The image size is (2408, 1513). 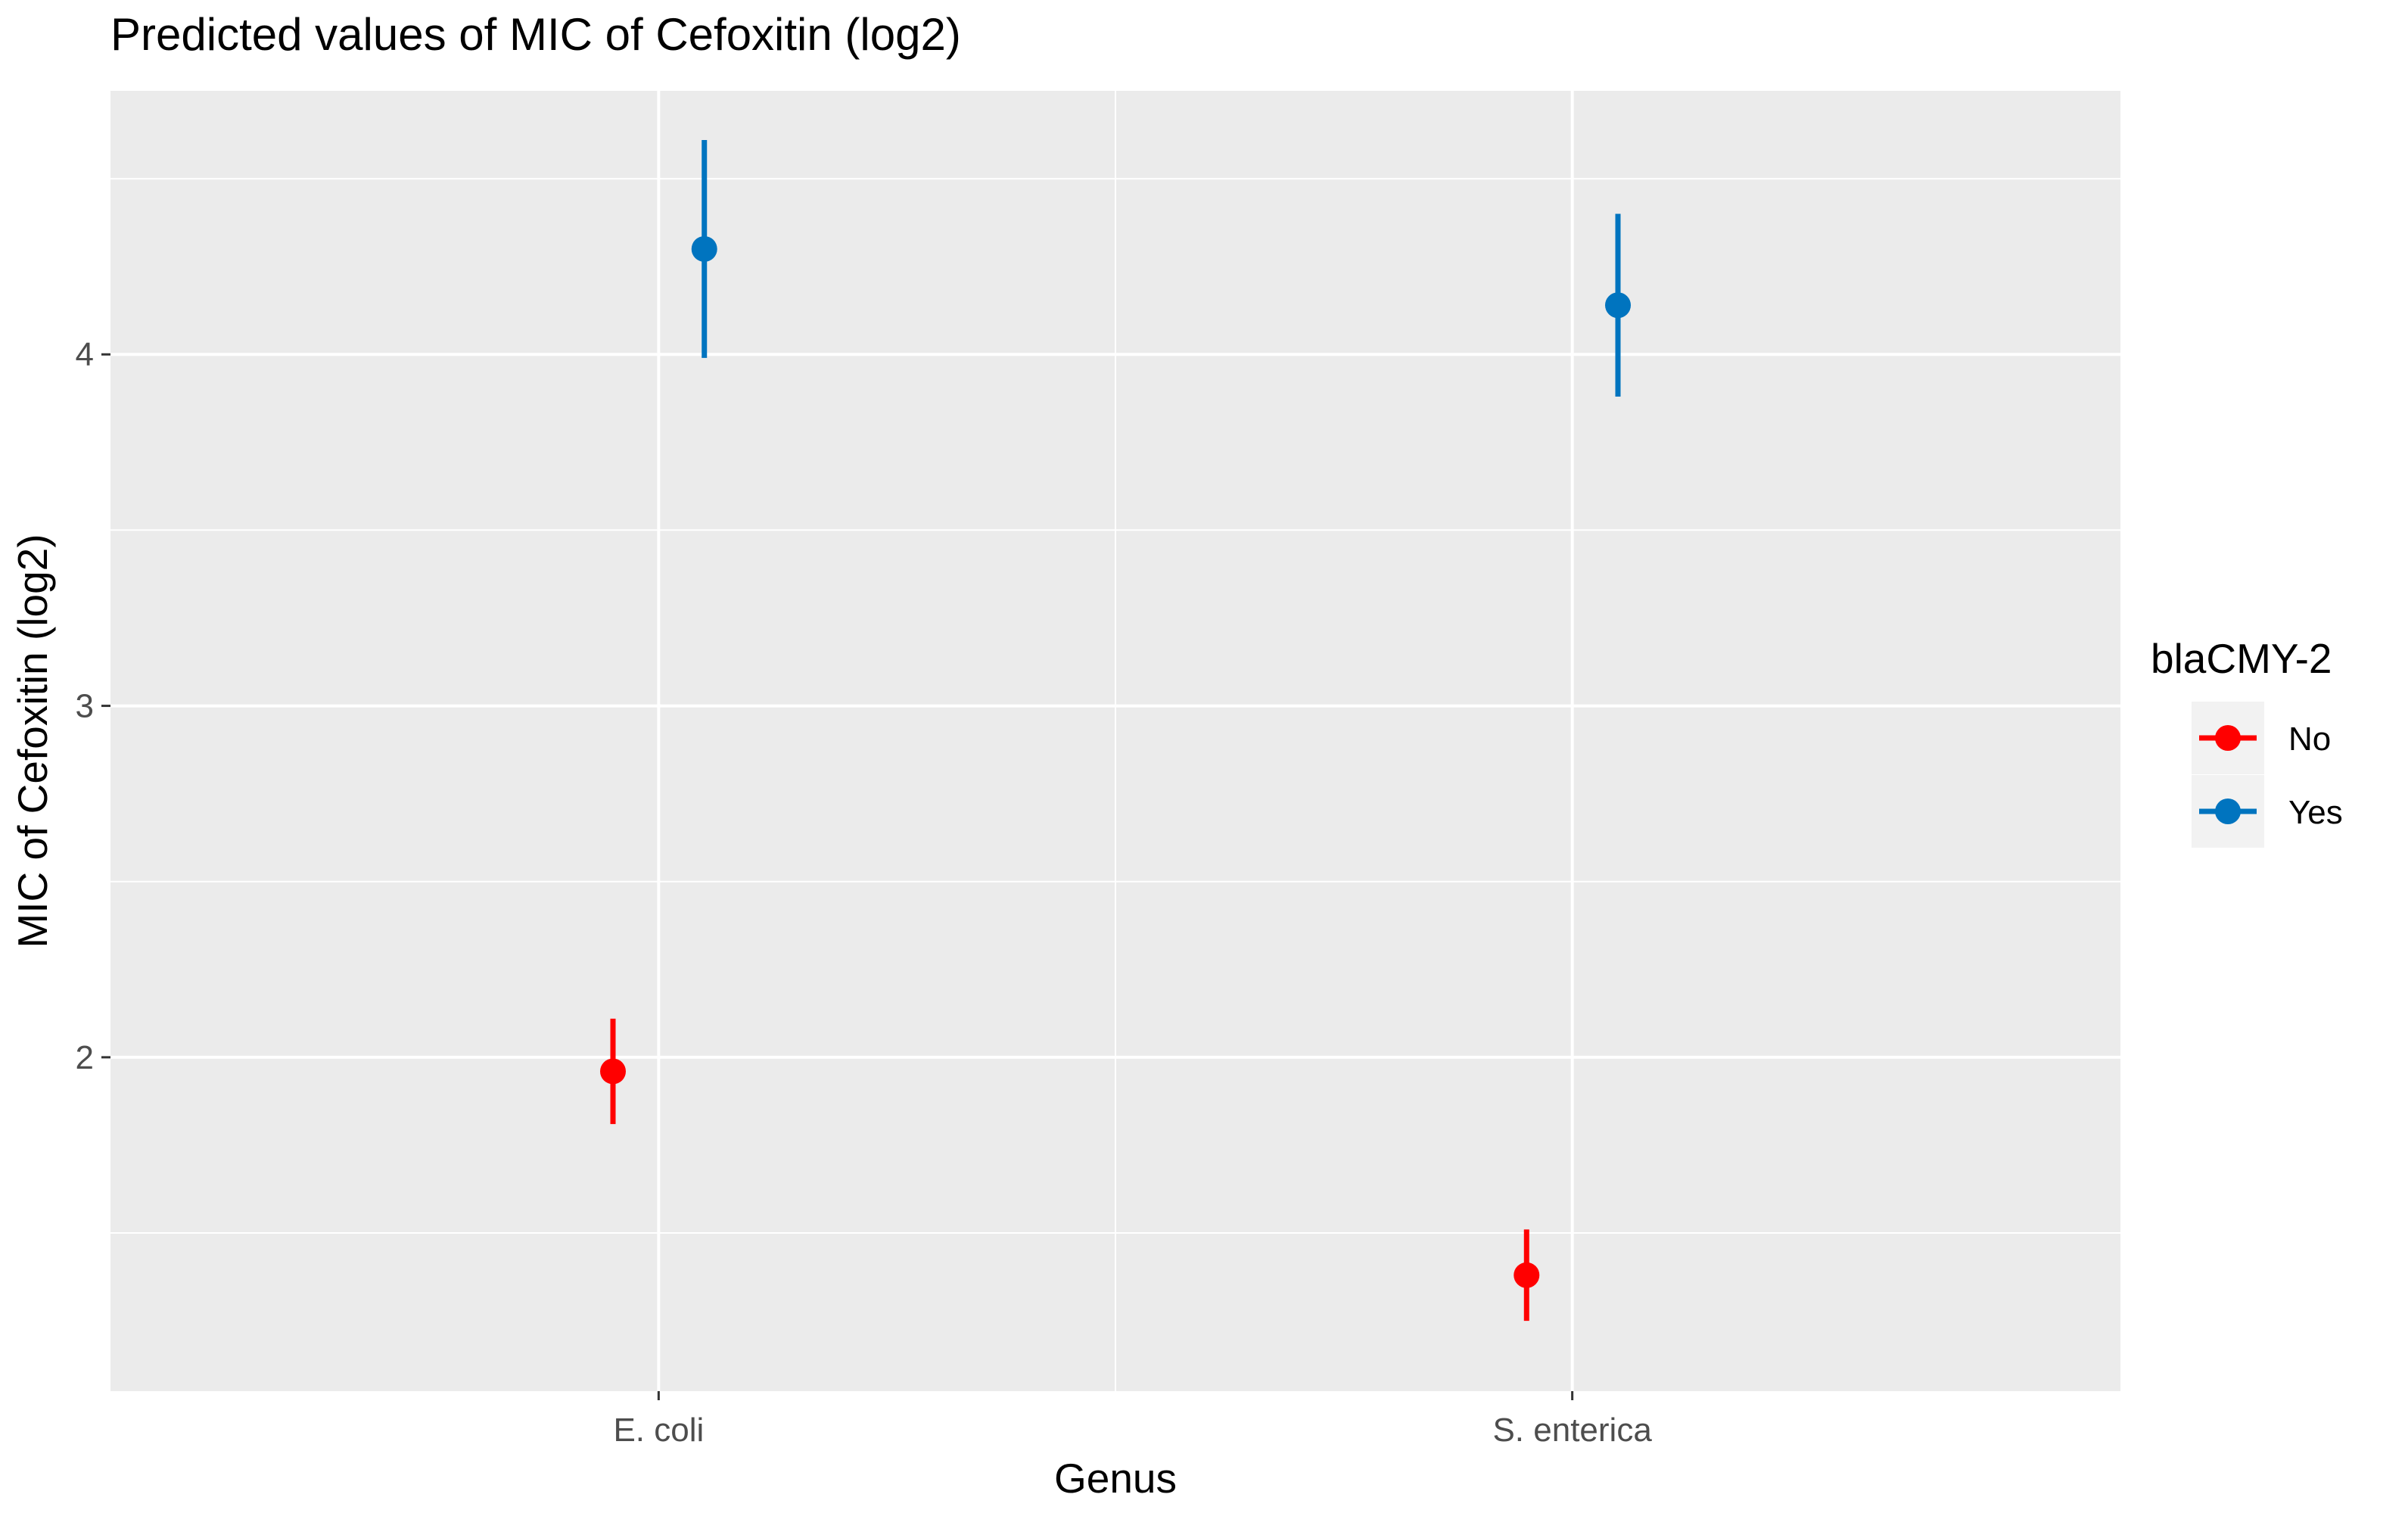 I want to click on legend-title: blaCMY-2, so click(x=2241, y=659).